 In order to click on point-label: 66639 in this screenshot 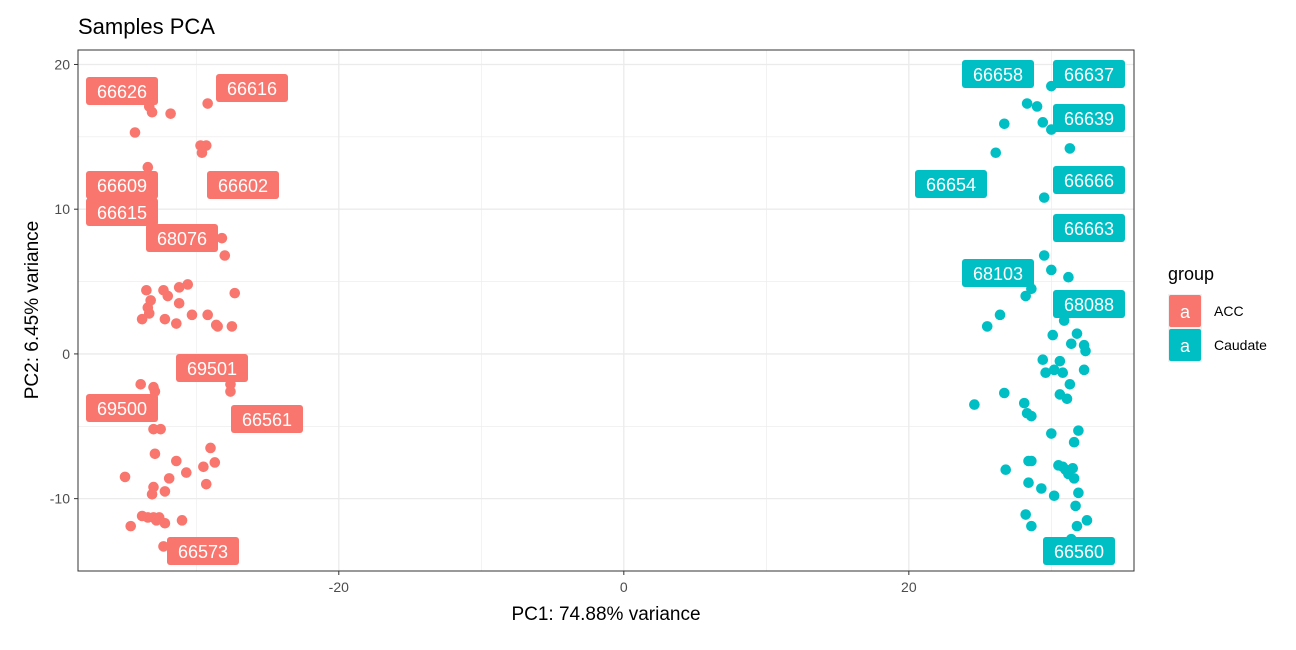, I will do `click(1089, 118)`.